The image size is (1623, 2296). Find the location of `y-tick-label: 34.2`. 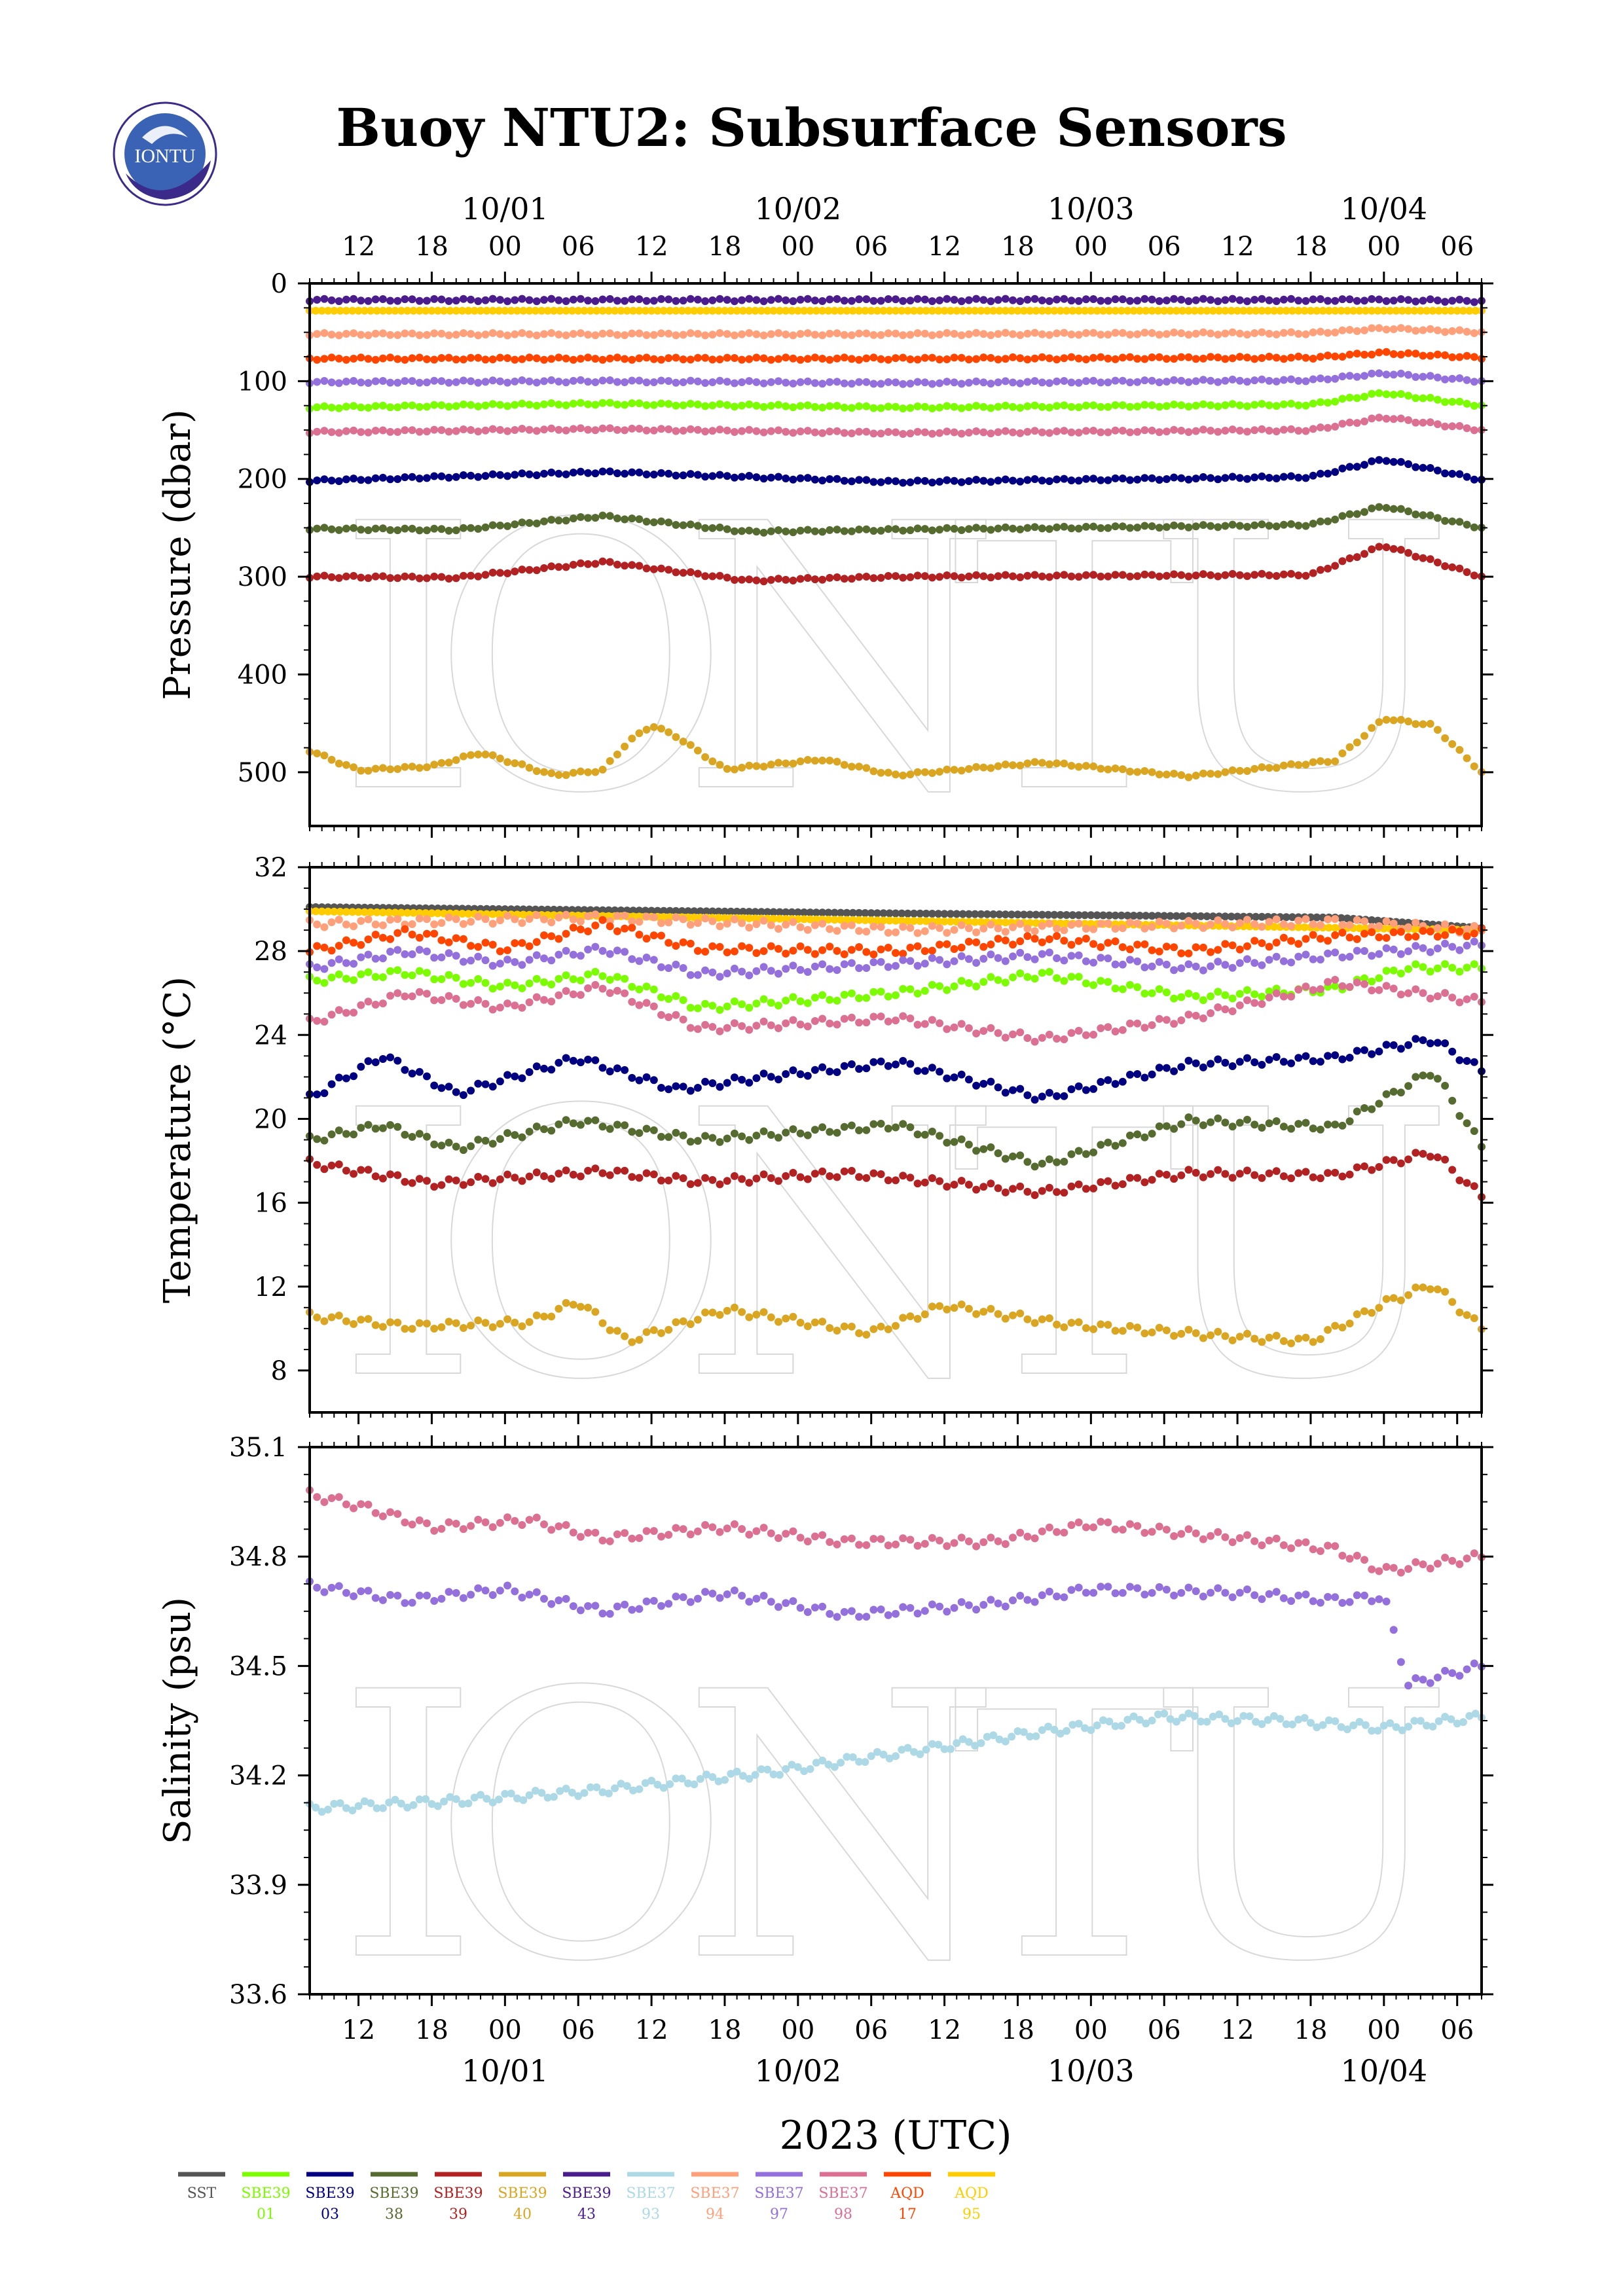

y-tick-label: 34.2 is located at coordinates (258, 1776).